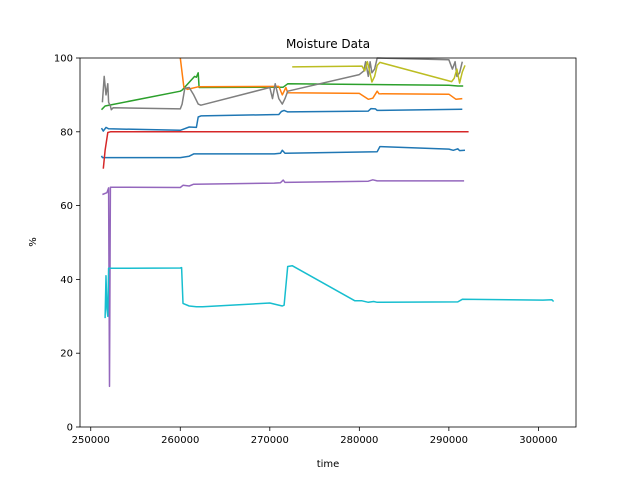 The height and width of the screenshot is (480, 640). What do you see at coordinates (66, 280) in the screenshot?
I see `y-tick-label: 40` at bounding box center [66, 280].